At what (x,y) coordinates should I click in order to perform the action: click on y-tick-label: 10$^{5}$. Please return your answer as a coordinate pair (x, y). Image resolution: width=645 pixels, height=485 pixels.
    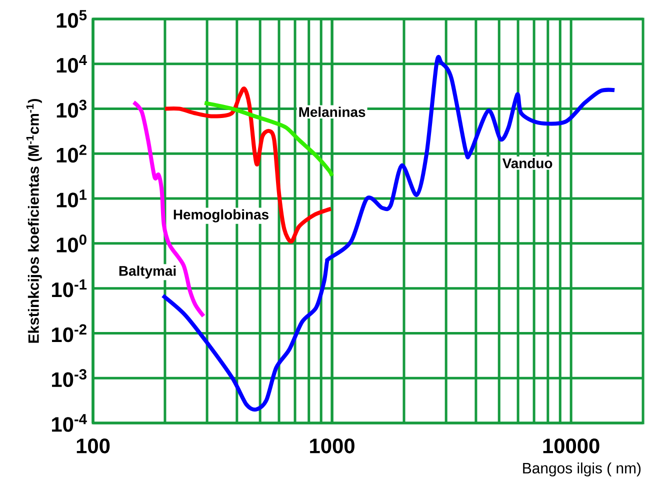
    Looking at the image, I should click on (71, 19).